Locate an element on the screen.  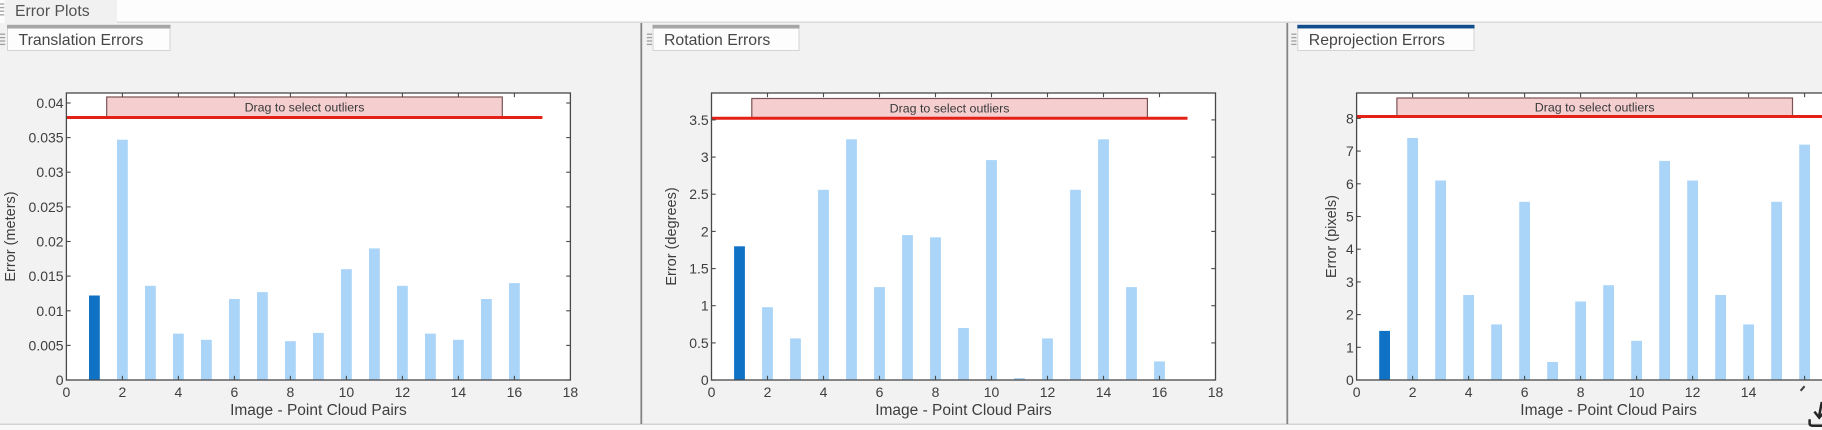
svg-text: Error (degrees) is located at coordinates (672, 236).